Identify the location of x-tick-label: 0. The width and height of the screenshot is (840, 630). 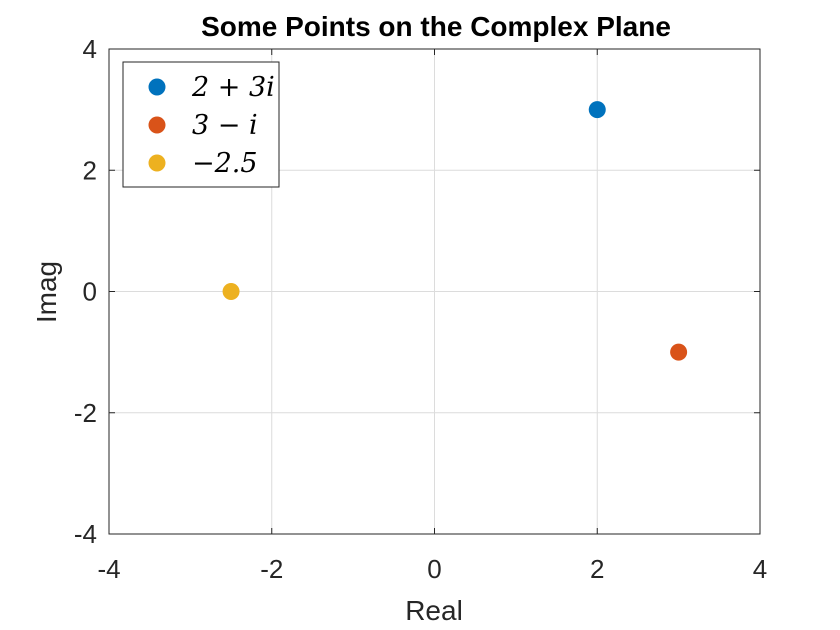
(434, 569).